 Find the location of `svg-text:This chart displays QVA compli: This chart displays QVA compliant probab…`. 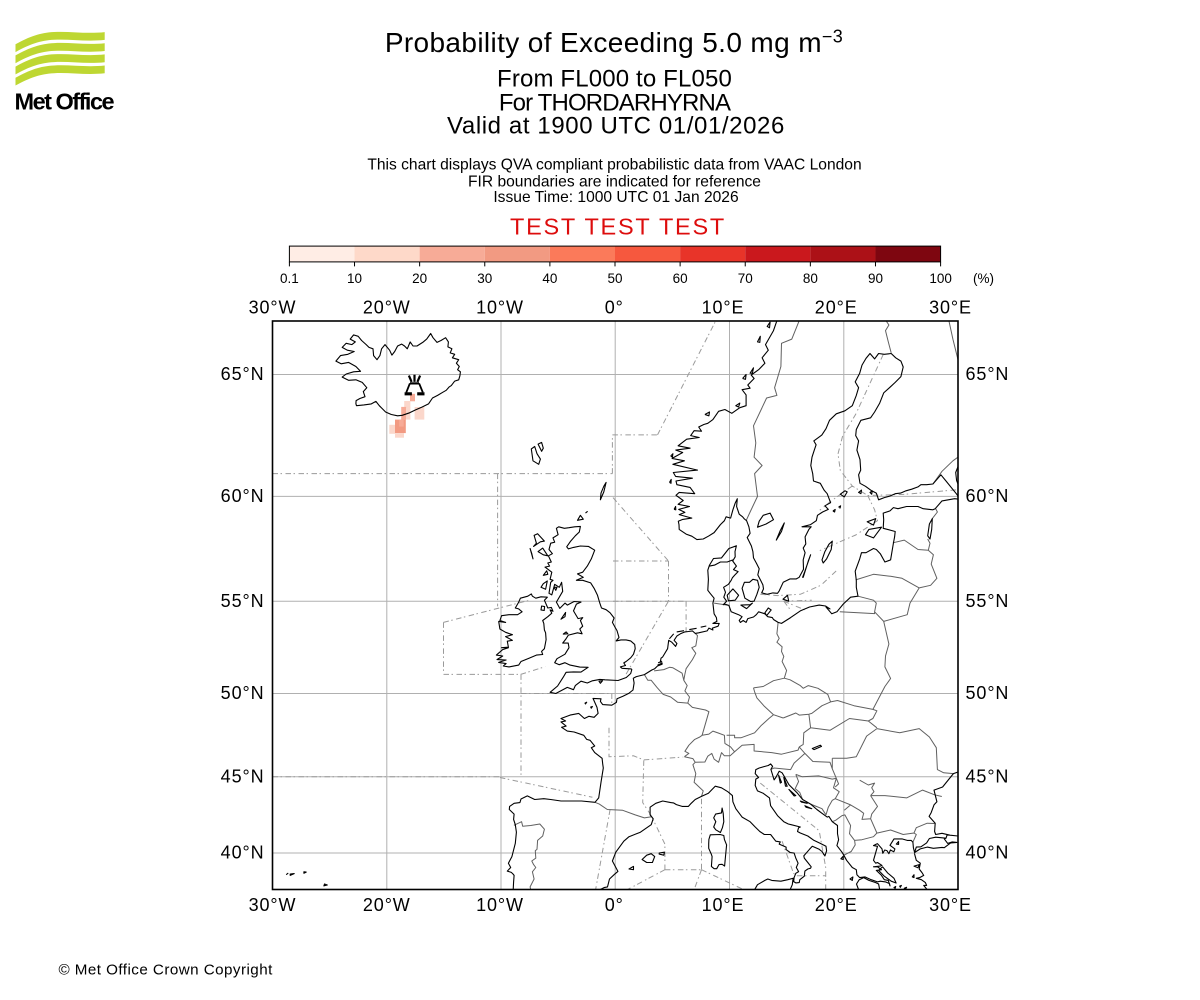

svg-text:This chart displays QVA compli: This chart displays QVA compliant probab… is located at coordinates (614, 165).